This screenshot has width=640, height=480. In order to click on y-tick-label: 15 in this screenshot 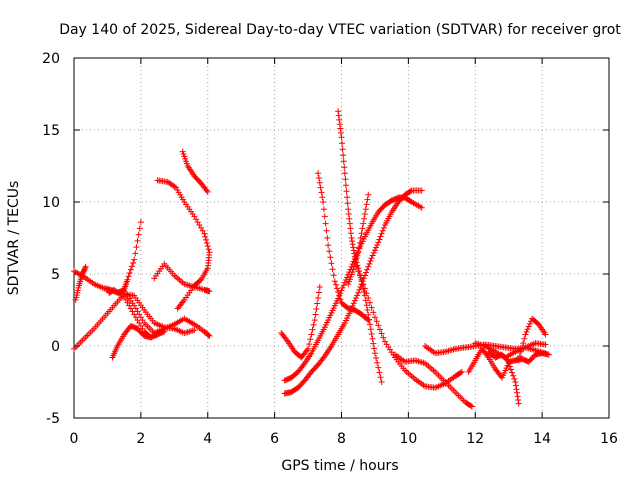, I will do `click(51, 131)`.